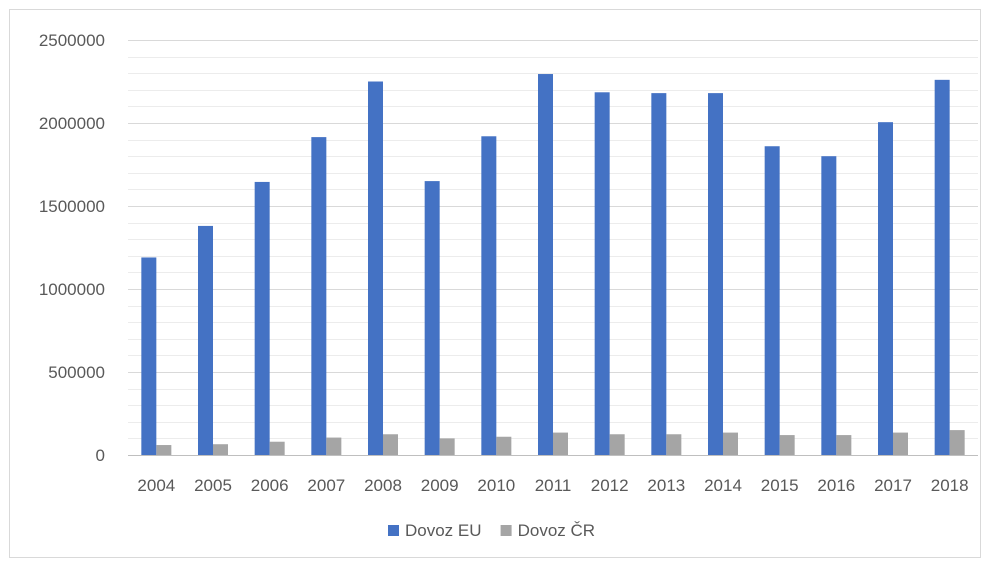 The width and height of the screenshot is (990, 567). What do you see at coordinates (780, 485) in the screenshot?
I see `x-tick-label: 2015` at bounding box center [780, 485].